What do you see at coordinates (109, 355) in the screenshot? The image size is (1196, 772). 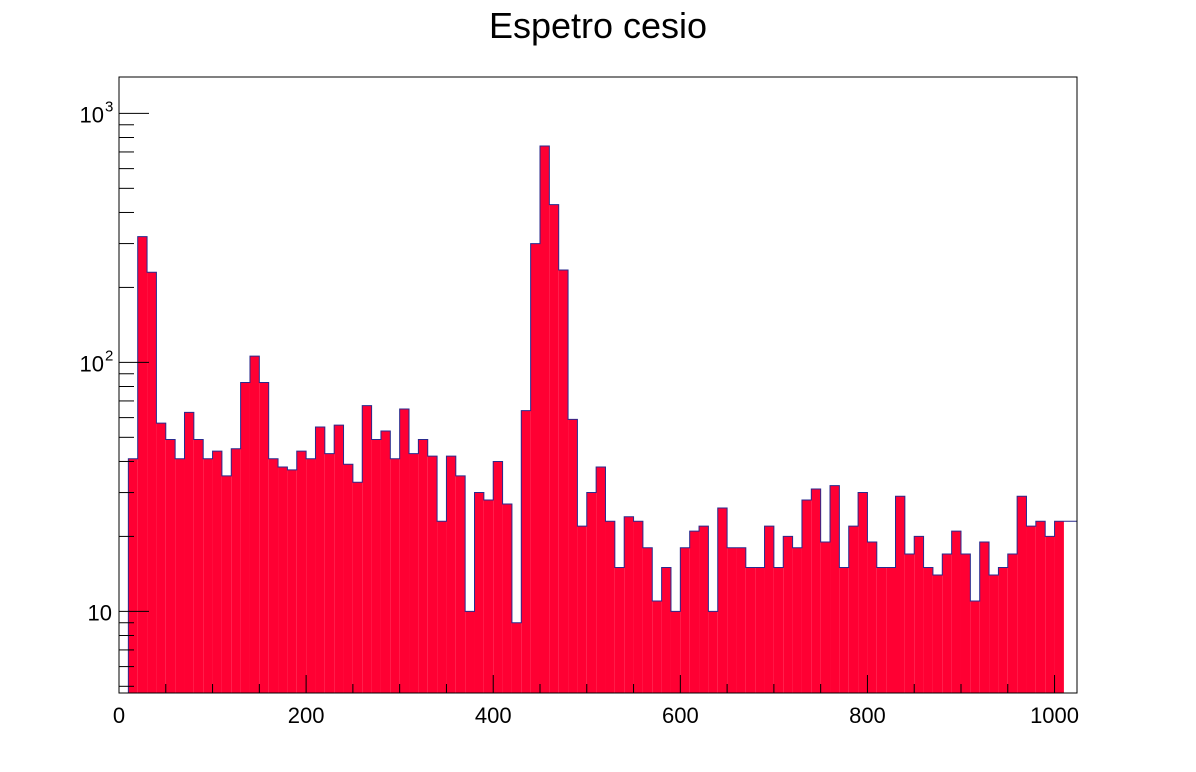 I see `y-tick-exponent: 2` at bounding box center [109, 355].